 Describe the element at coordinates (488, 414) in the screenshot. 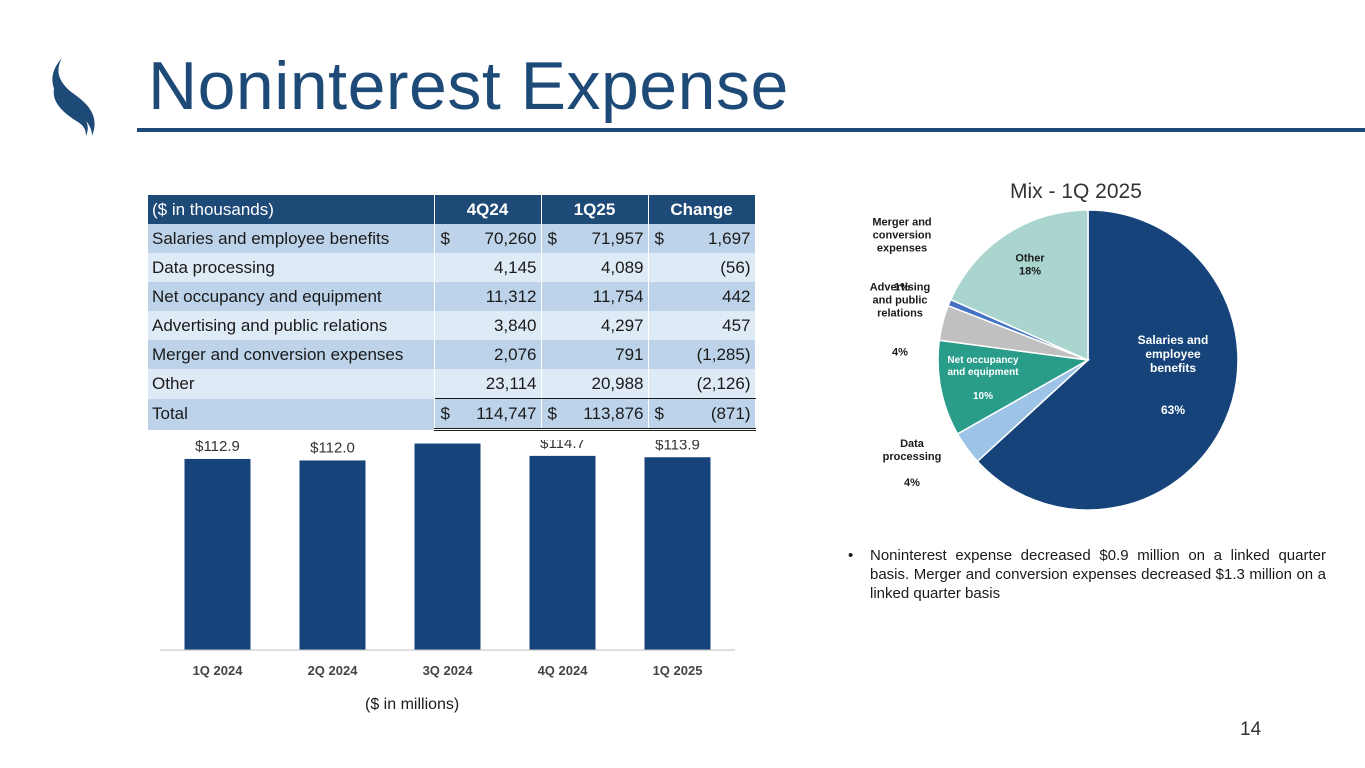

I see `table-cell-c1: $114,747` at that location.